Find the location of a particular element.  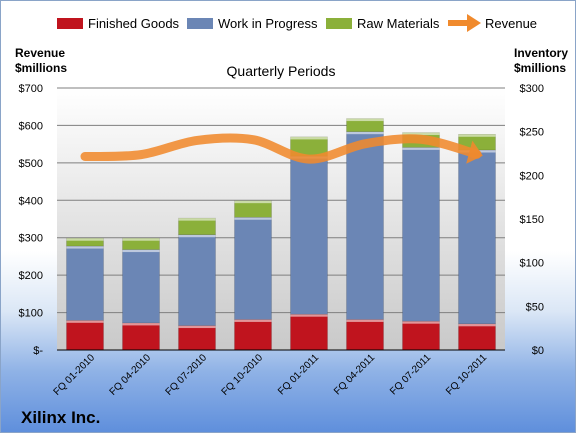

chart-title: Quarterly Periods is located at coordinates (281, 71).